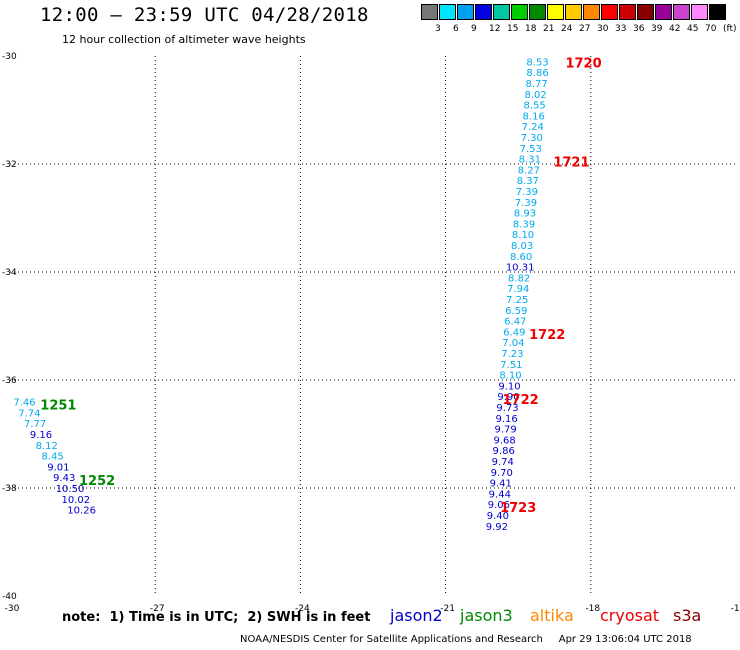 This screenshot has width=740, height=650. What do you see at coordinates (537, 62) in the screenshot?
I see `swh-data-point: 8.53` at bounding box center [537, 62].